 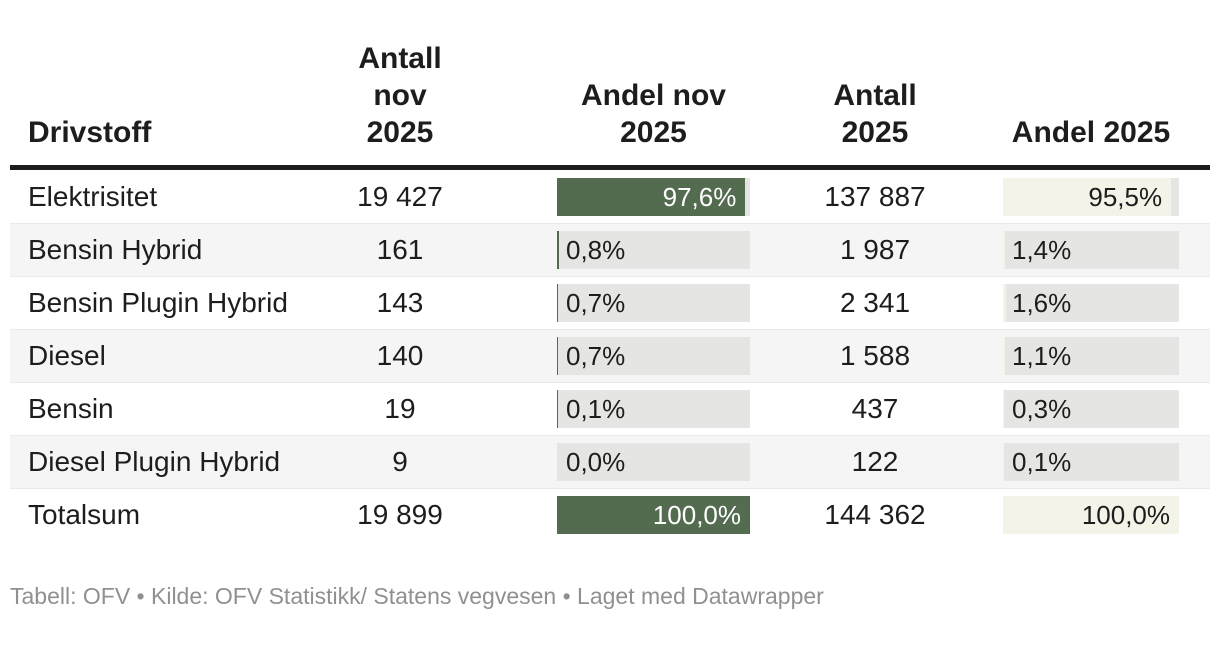 I want to click on antall-value: 122, so click(x=875, y=461).